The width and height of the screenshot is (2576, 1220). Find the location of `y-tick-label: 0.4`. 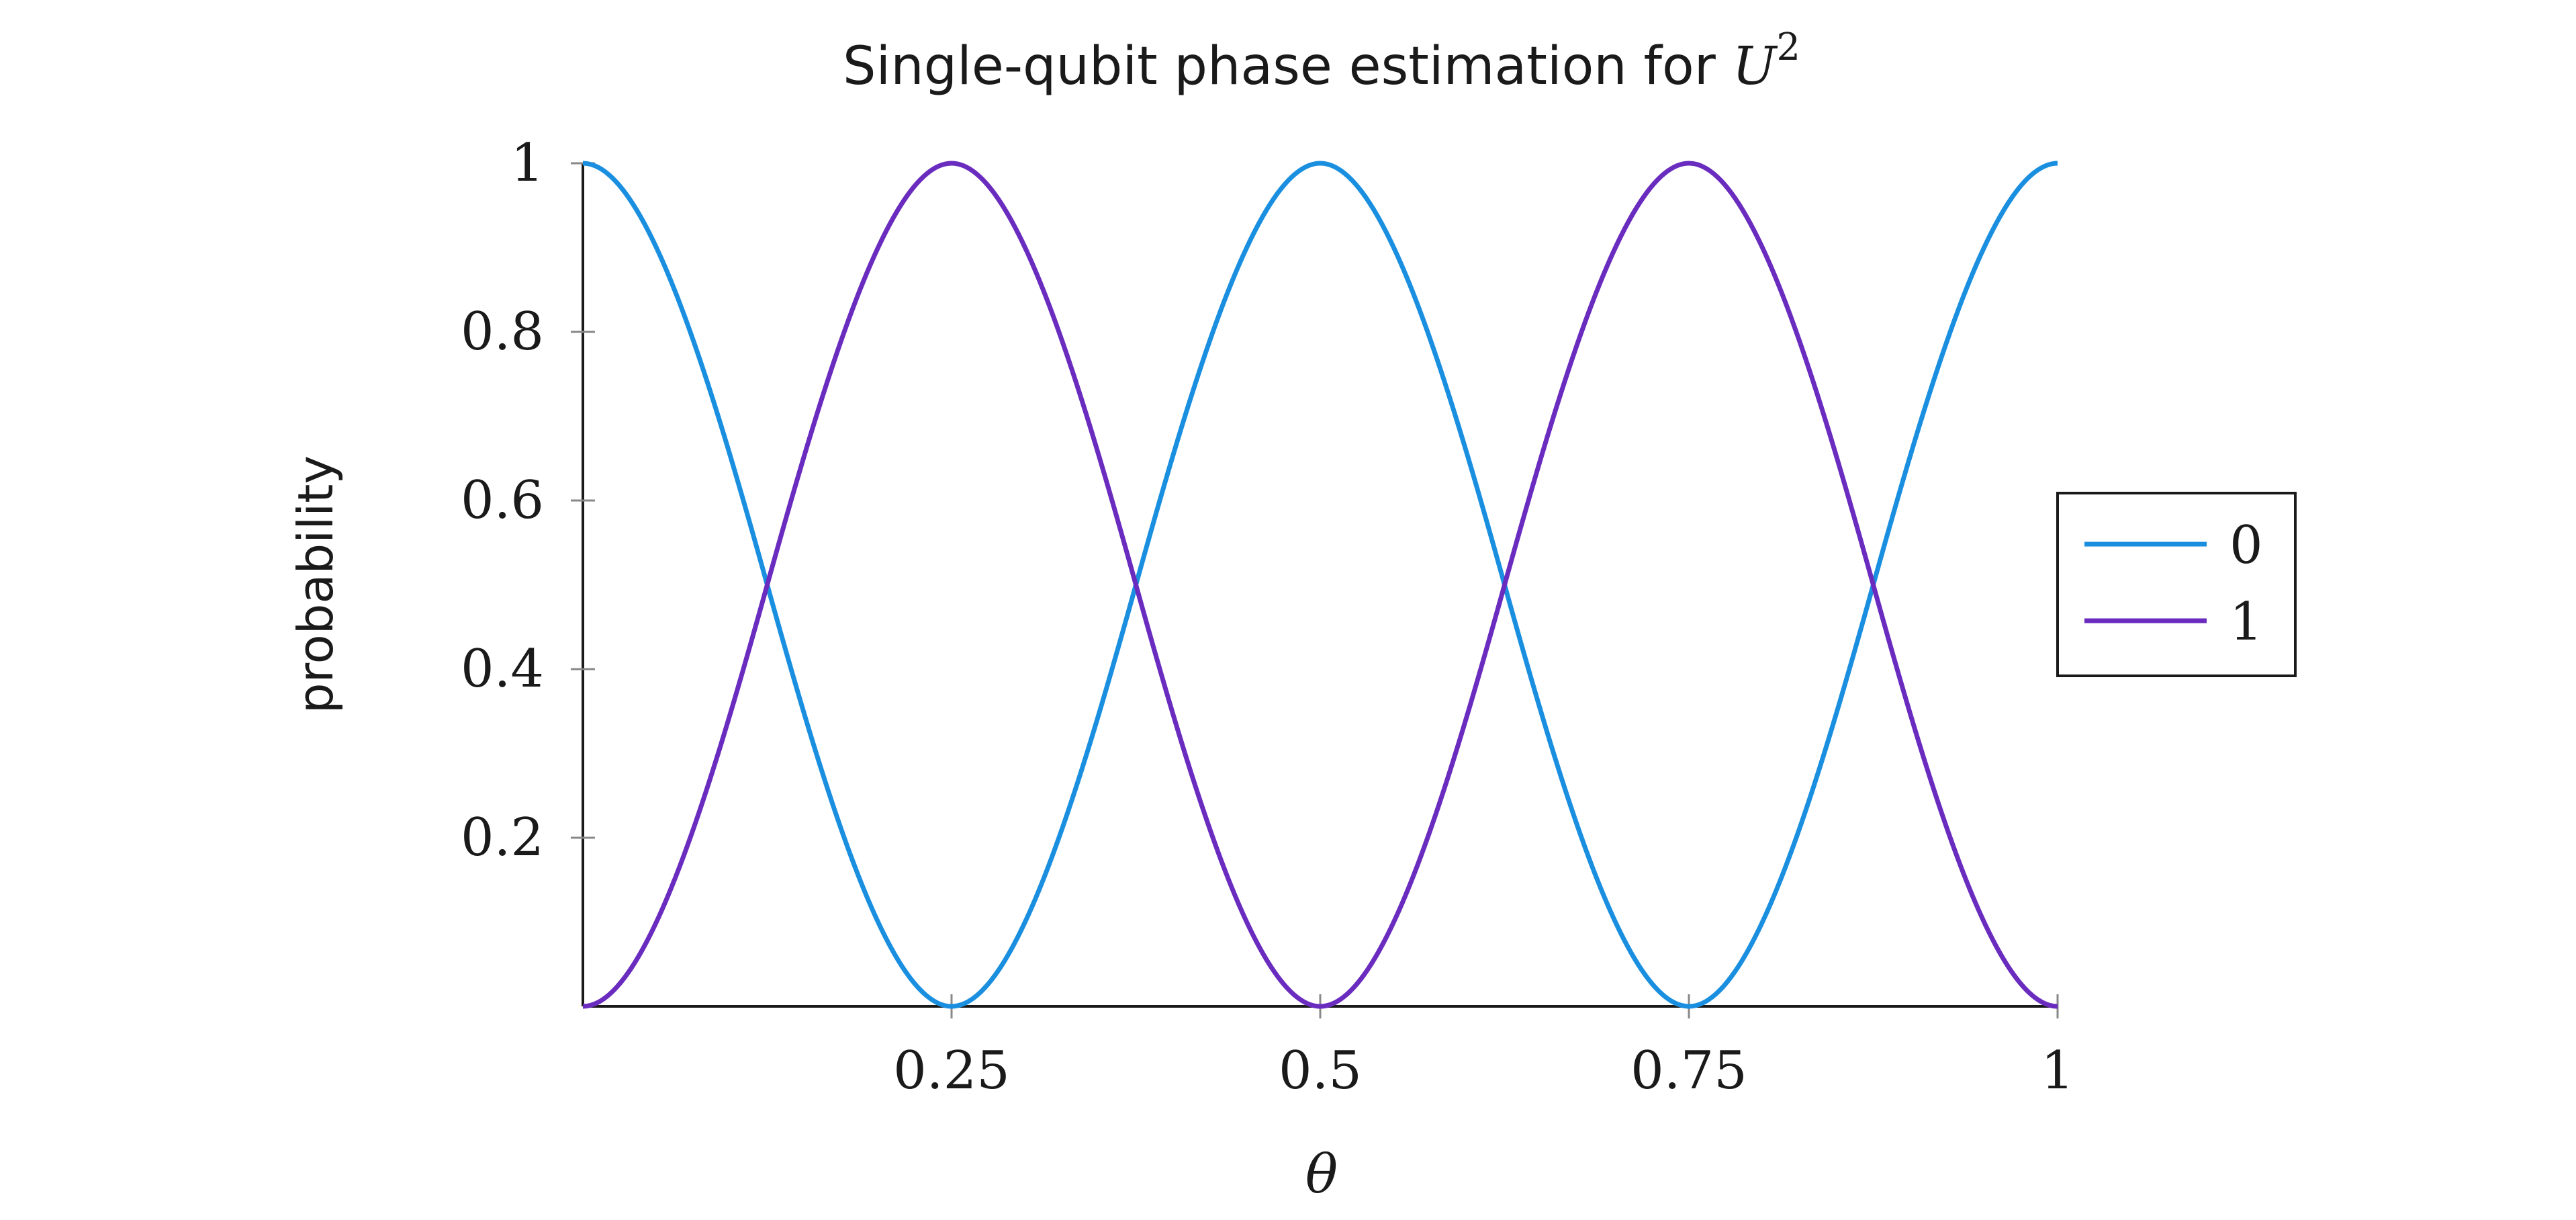

y-tick-label: 0.4 is located at coordinates (502, 669).